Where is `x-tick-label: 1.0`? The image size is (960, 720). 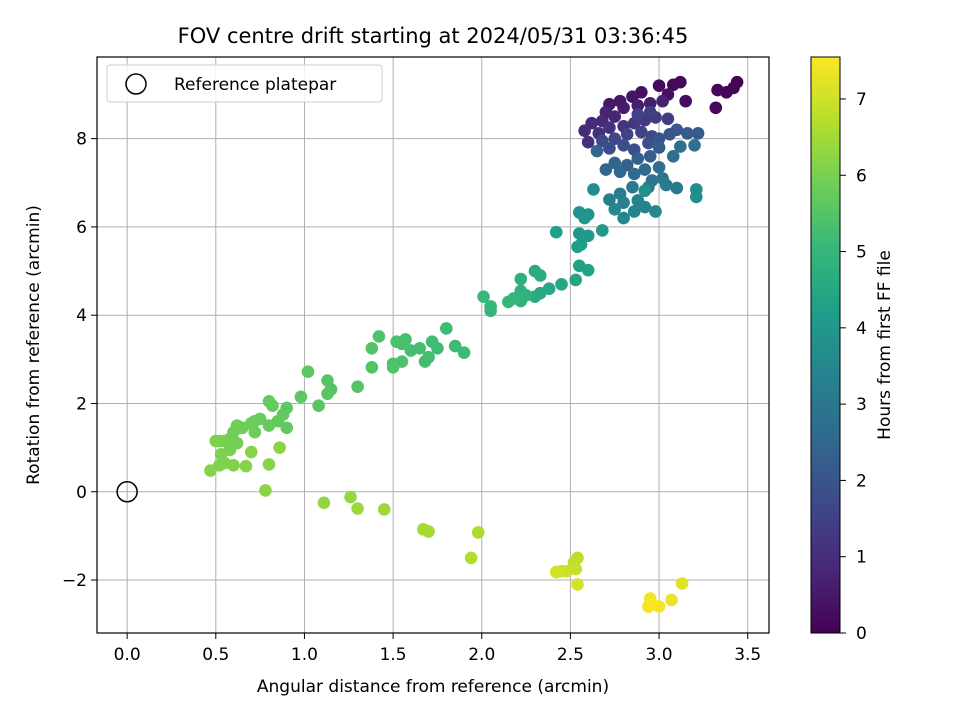
x-tick-label: 1.0 is located at coordinates (304, 655).